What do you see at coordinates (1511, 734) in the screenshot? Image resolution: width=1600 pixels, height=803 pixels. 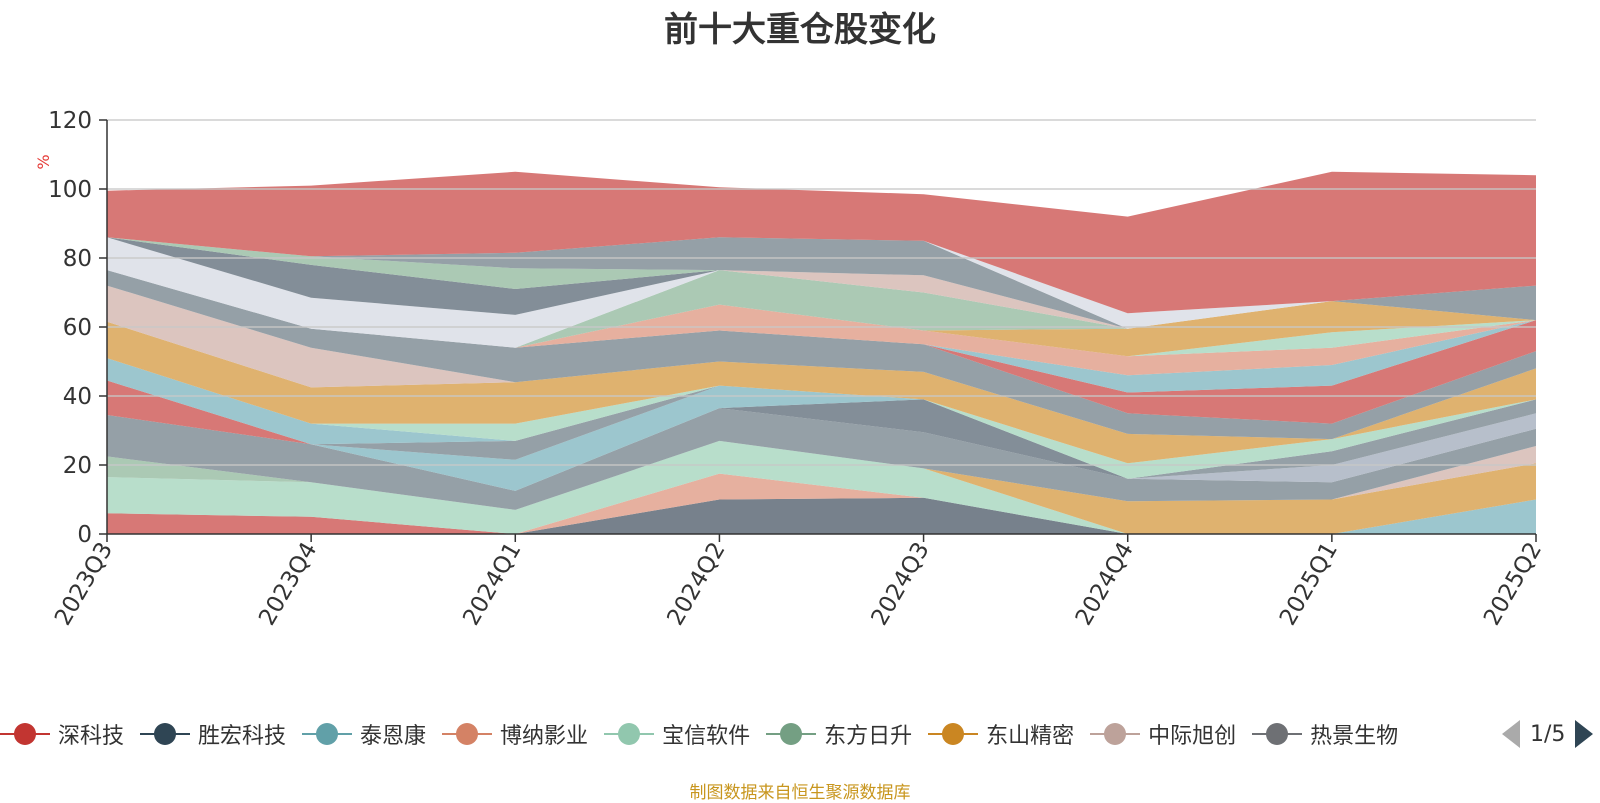 I see `legend-prev-page-icon` at bounding box center [1511, 734].